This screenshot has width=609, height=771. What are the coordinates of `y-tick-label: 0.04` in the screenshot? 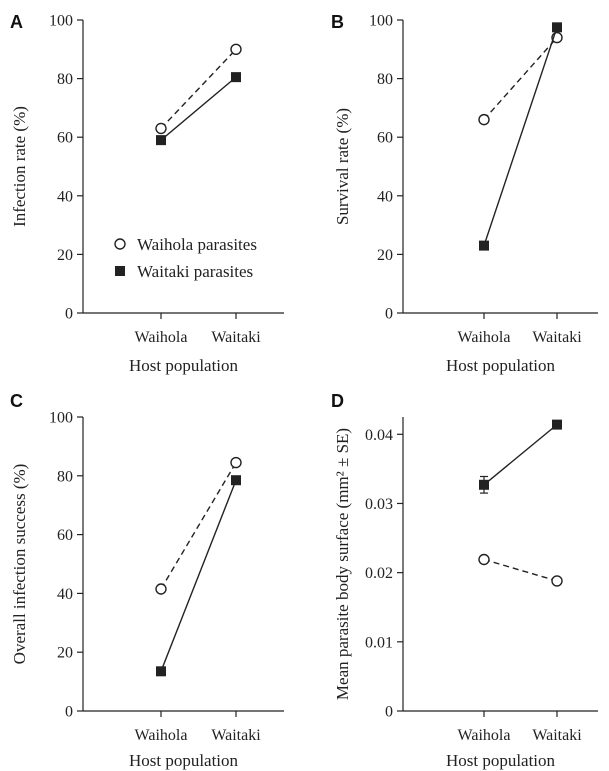 It's located at (379, 435).